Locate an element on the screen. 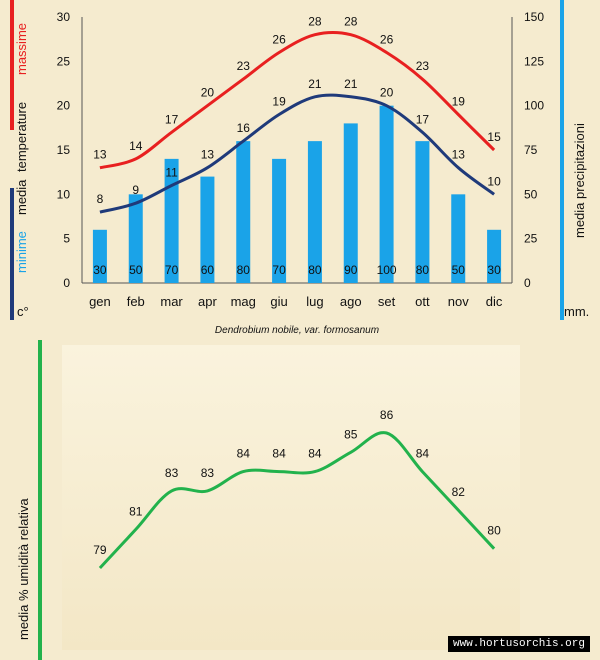 Image resolution: width=600 pixels, height=660 pixels. left-axis-unit: c° is located at coordinates (23, 311).